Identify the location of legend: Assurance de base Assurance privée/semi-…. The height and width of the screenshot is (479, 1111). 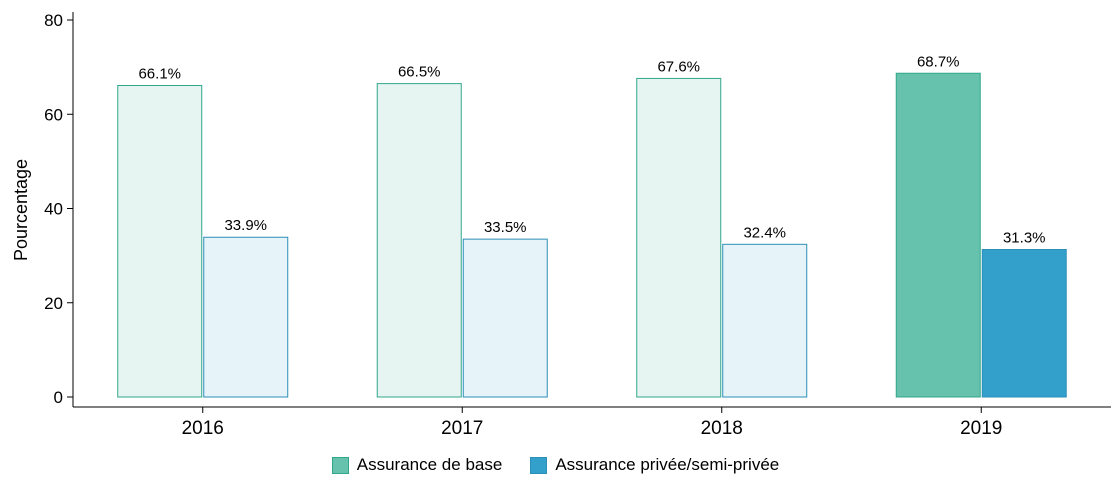
(555, 465).